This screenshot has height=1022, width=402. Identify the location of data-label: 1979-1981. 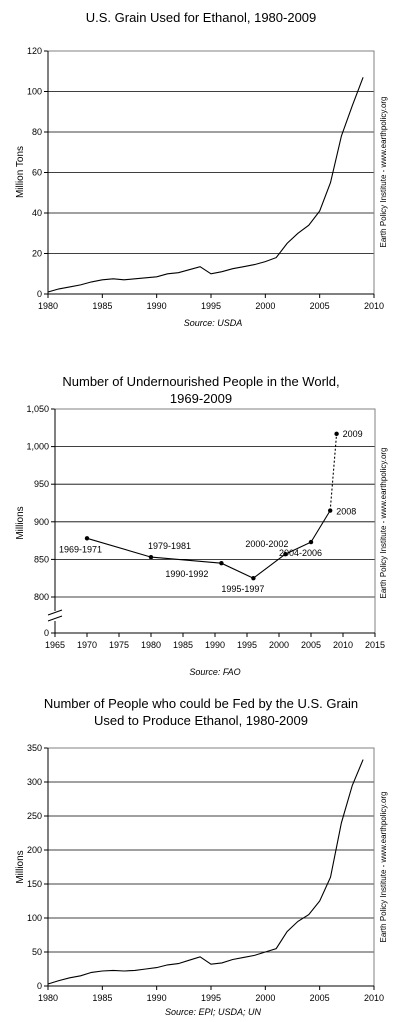
(169, 546).